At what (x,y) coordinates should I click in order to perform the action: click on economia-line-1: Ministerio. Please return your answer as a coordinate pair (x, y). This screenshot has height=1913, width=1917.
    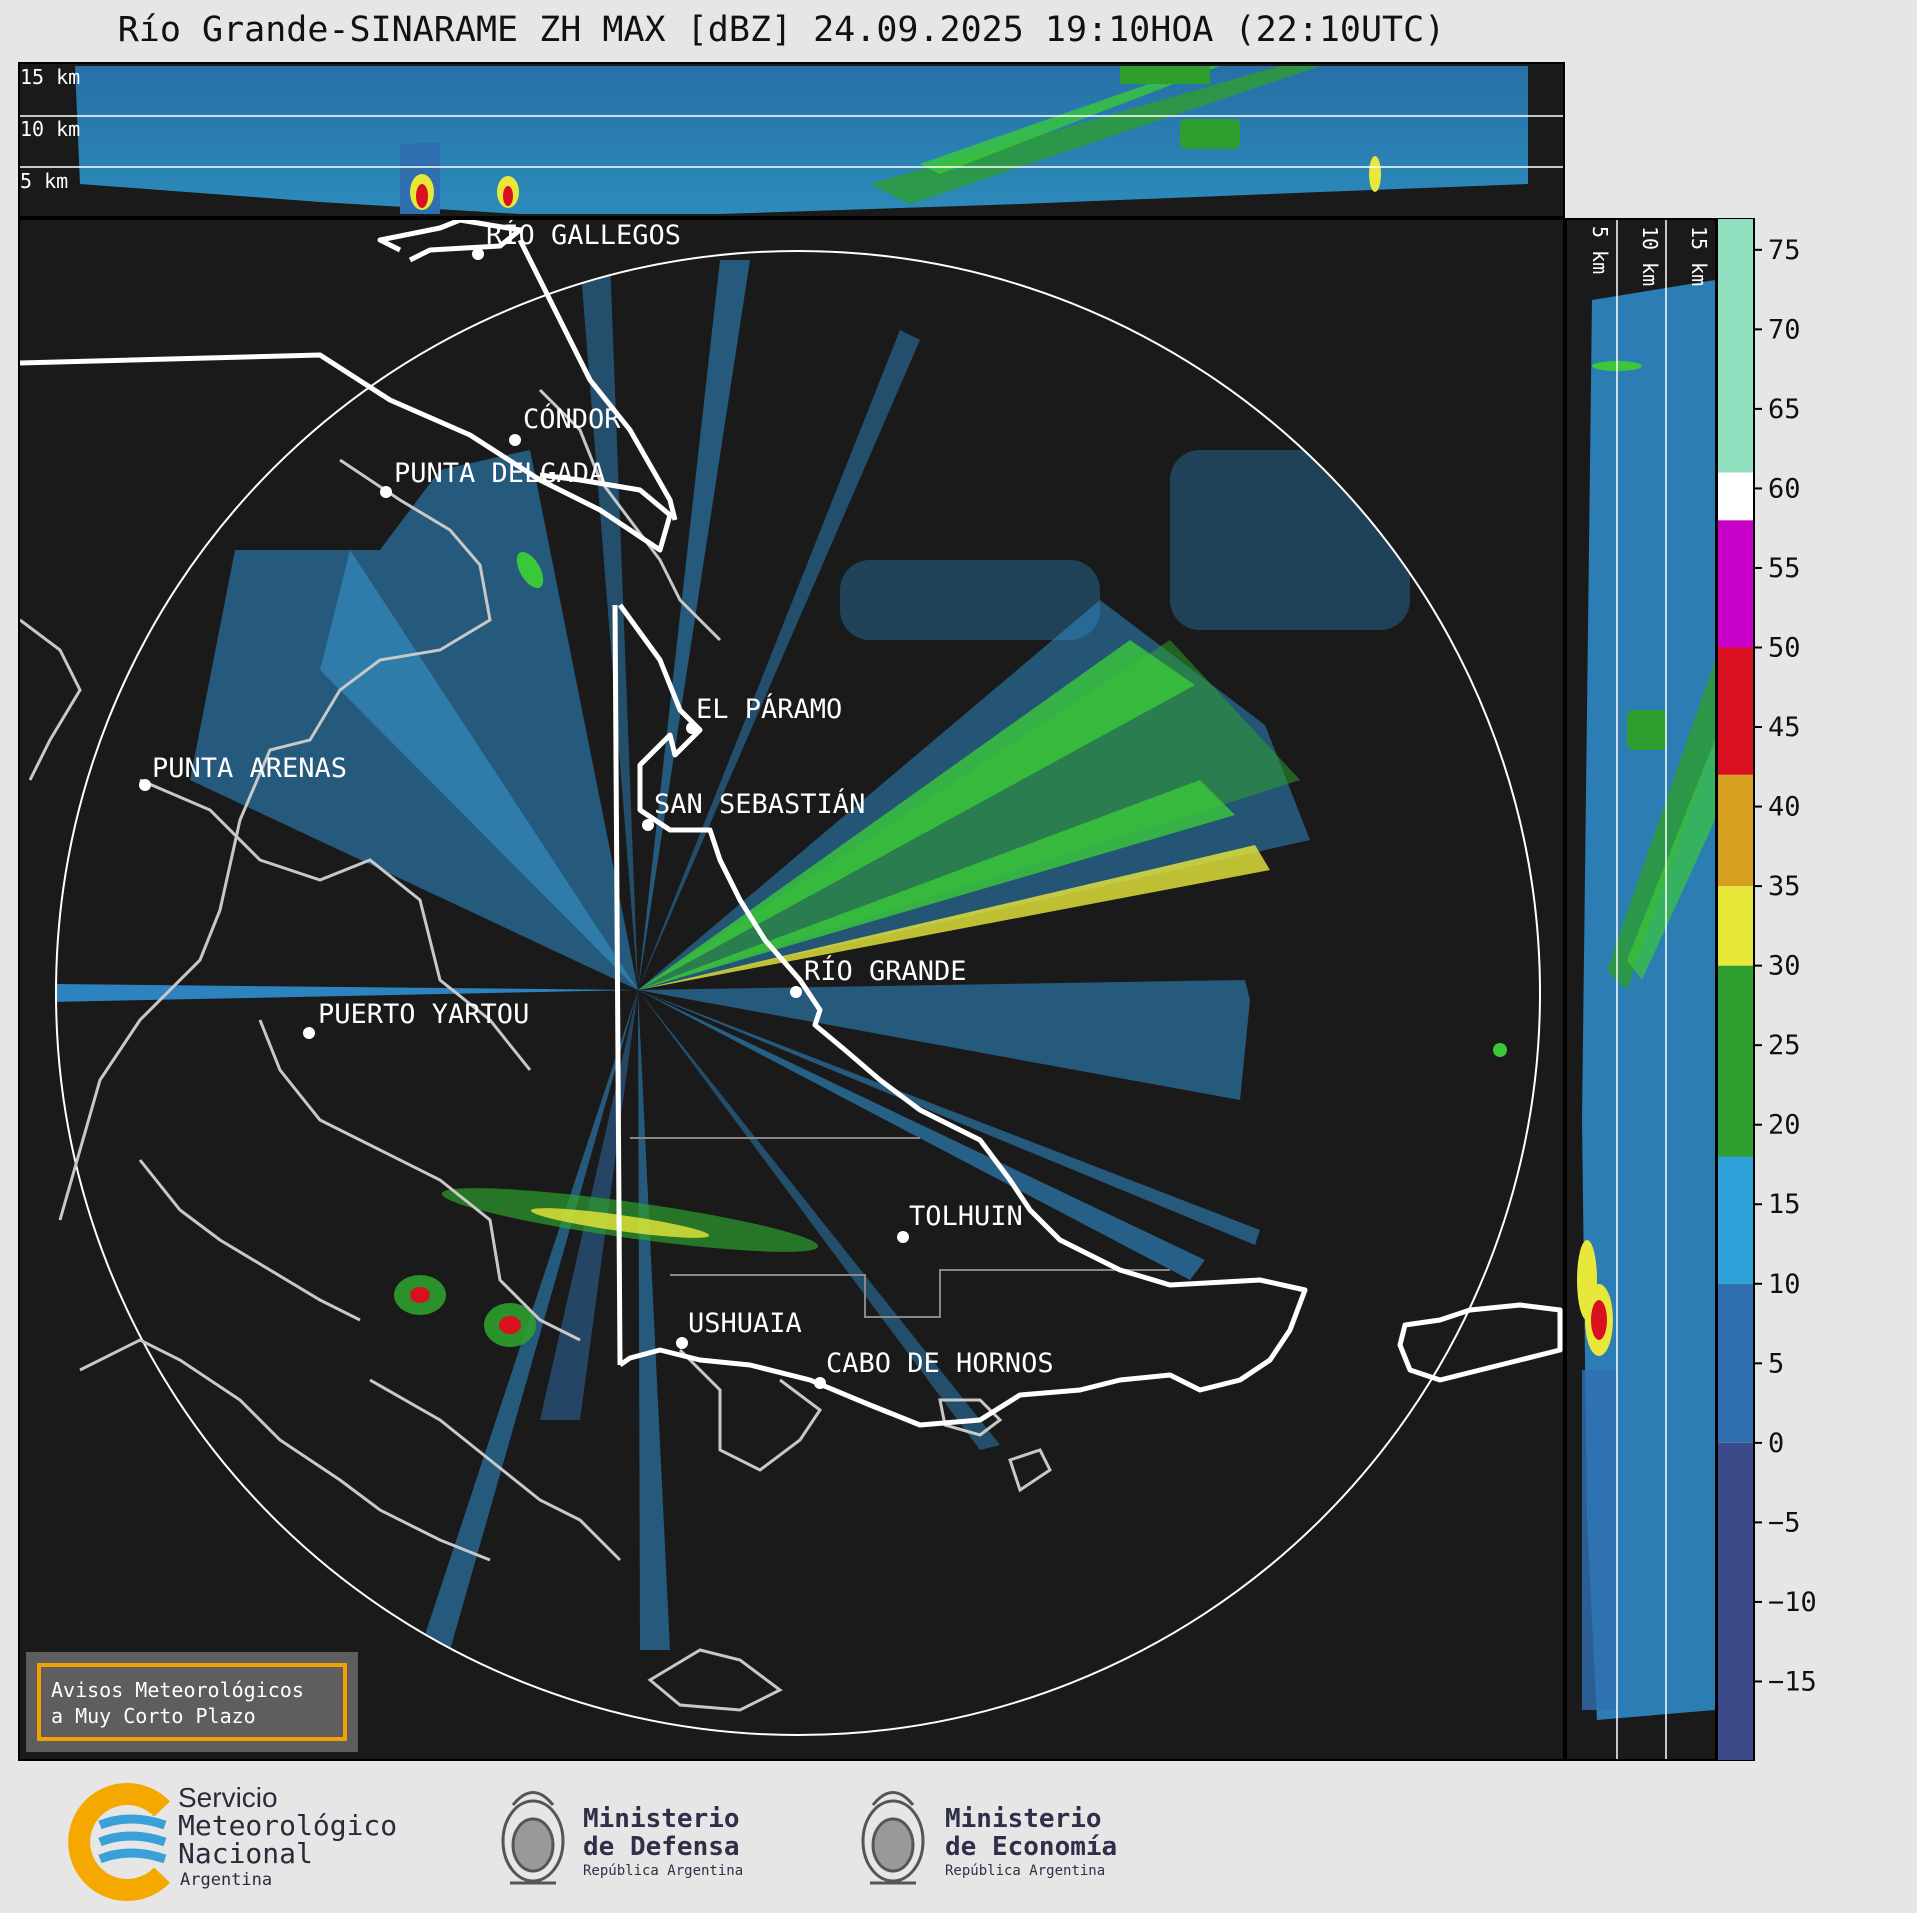
    Looking at the image, I should click on (1023, 1819).